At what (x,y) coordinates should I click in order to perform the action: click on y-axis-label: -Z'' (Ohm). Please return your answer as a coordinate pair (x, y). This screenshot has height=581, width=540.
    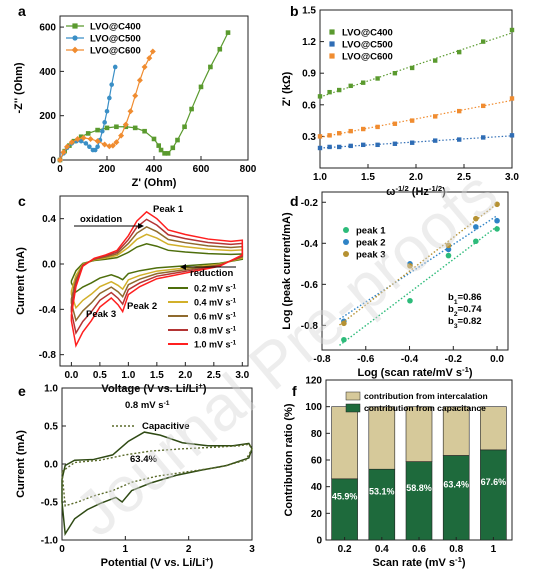
    Looking at the image, I should click on (19, 87).